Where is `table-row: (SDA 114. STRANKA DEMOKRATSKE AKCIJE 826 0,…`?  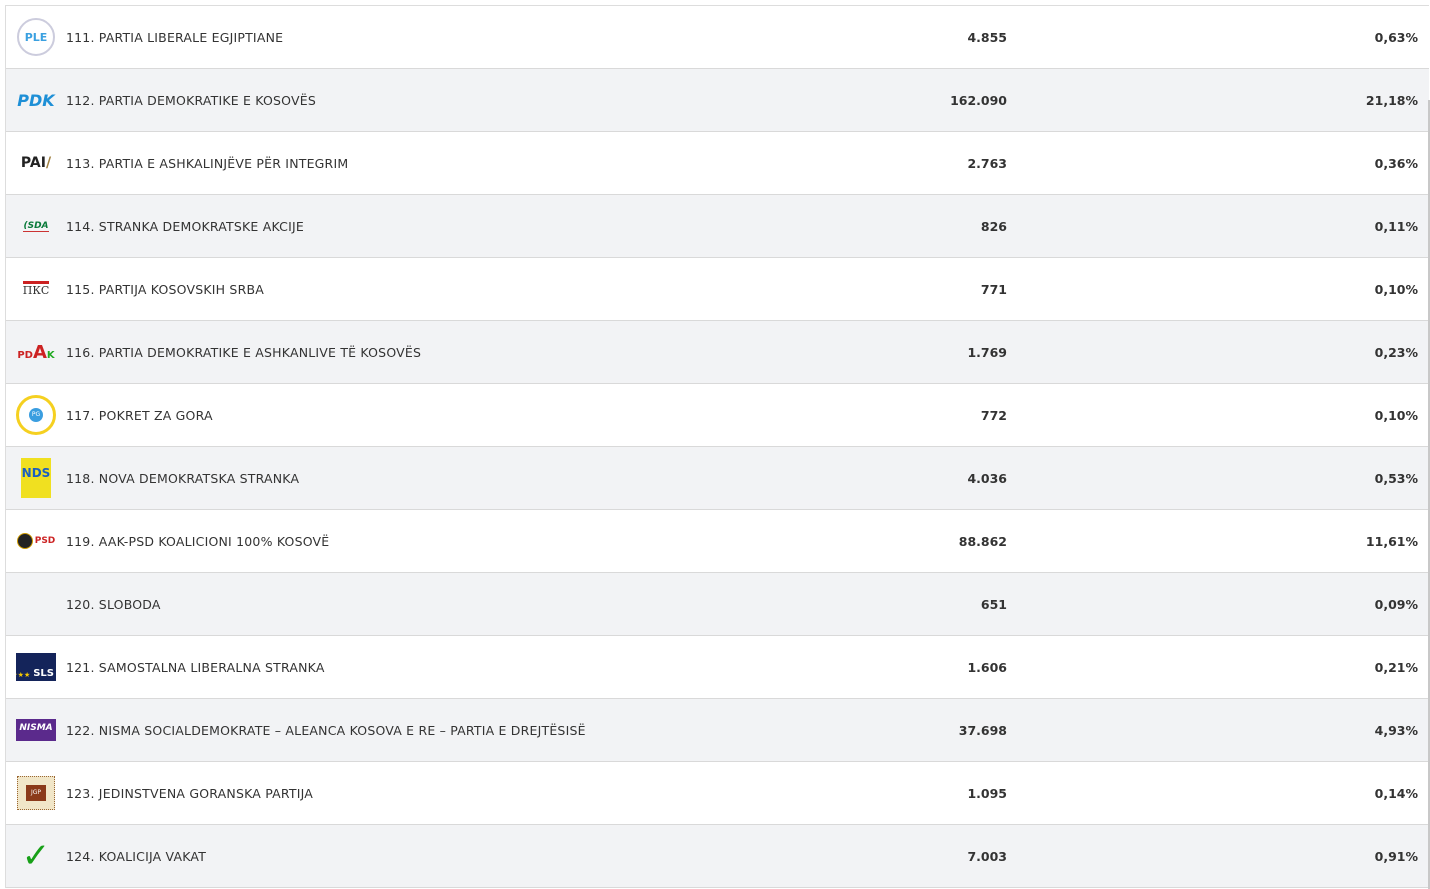 table-row: (SDA 114. STRANKA DEMOKRATSKE AKCIJE 826 0,… is located at coordinates (717, 226).